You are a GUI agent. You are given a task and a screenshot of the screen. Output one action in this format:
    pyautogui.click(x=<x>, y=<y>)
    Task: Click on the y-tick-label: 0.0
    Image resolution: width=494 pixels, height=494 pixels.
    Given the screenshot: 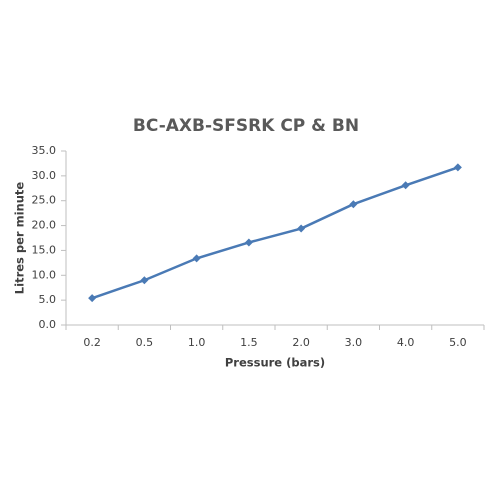 What is the action you would take?
    pyautogui.click(x=48, y=324)
    